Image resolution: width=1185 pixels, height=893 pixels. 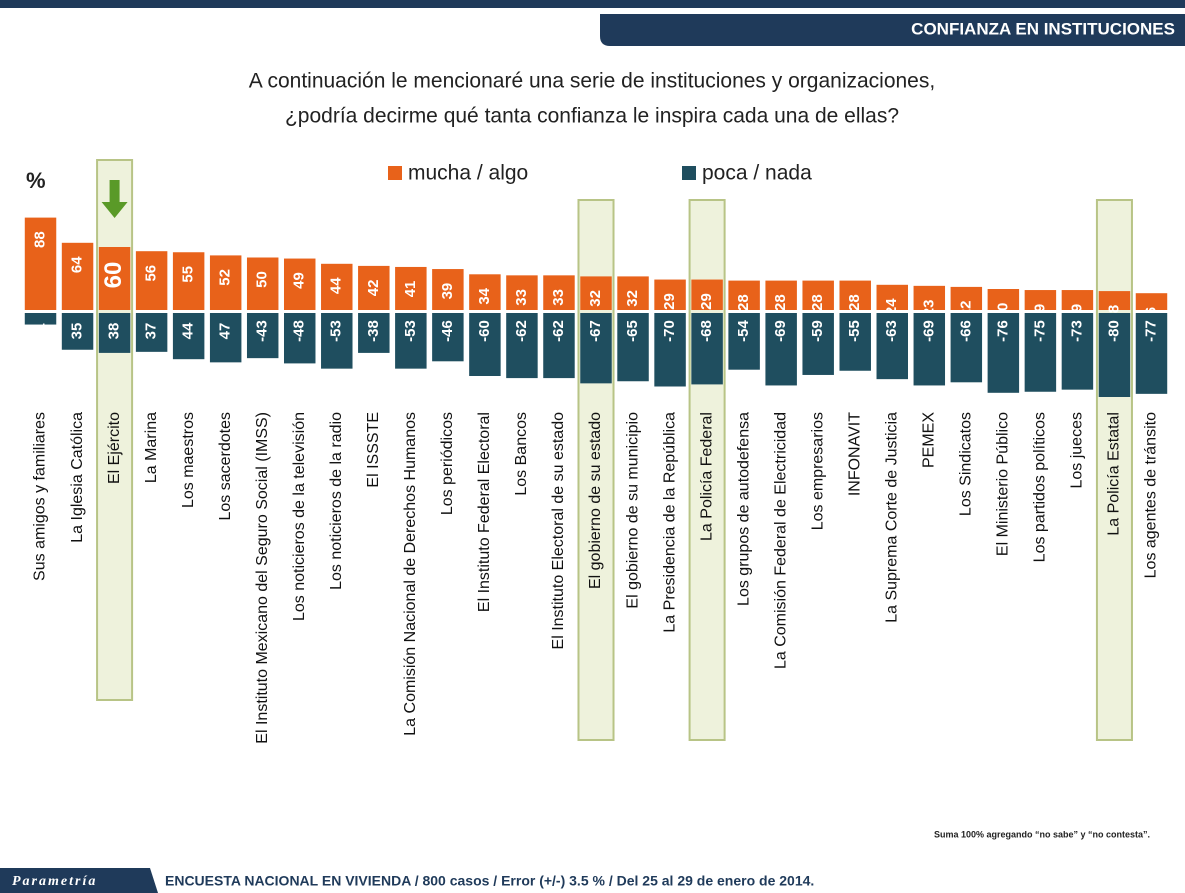 What do you see at coordinates (1113, 331) in the screenshot?
I see `value-label: -80` at bounding box center [1113, 331].